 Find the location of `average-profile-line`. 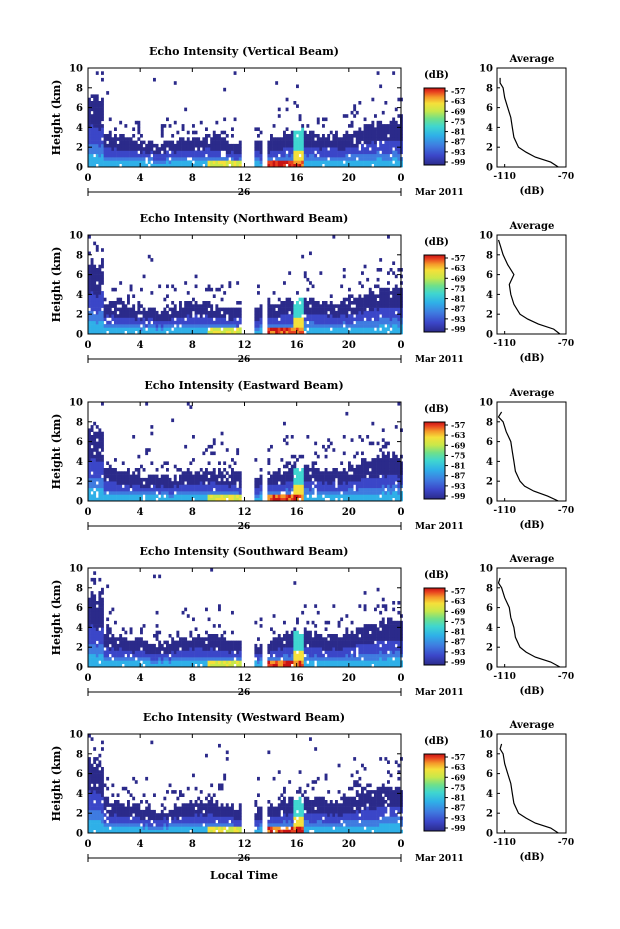

average-profile-line is located at coordinates (529, 287).